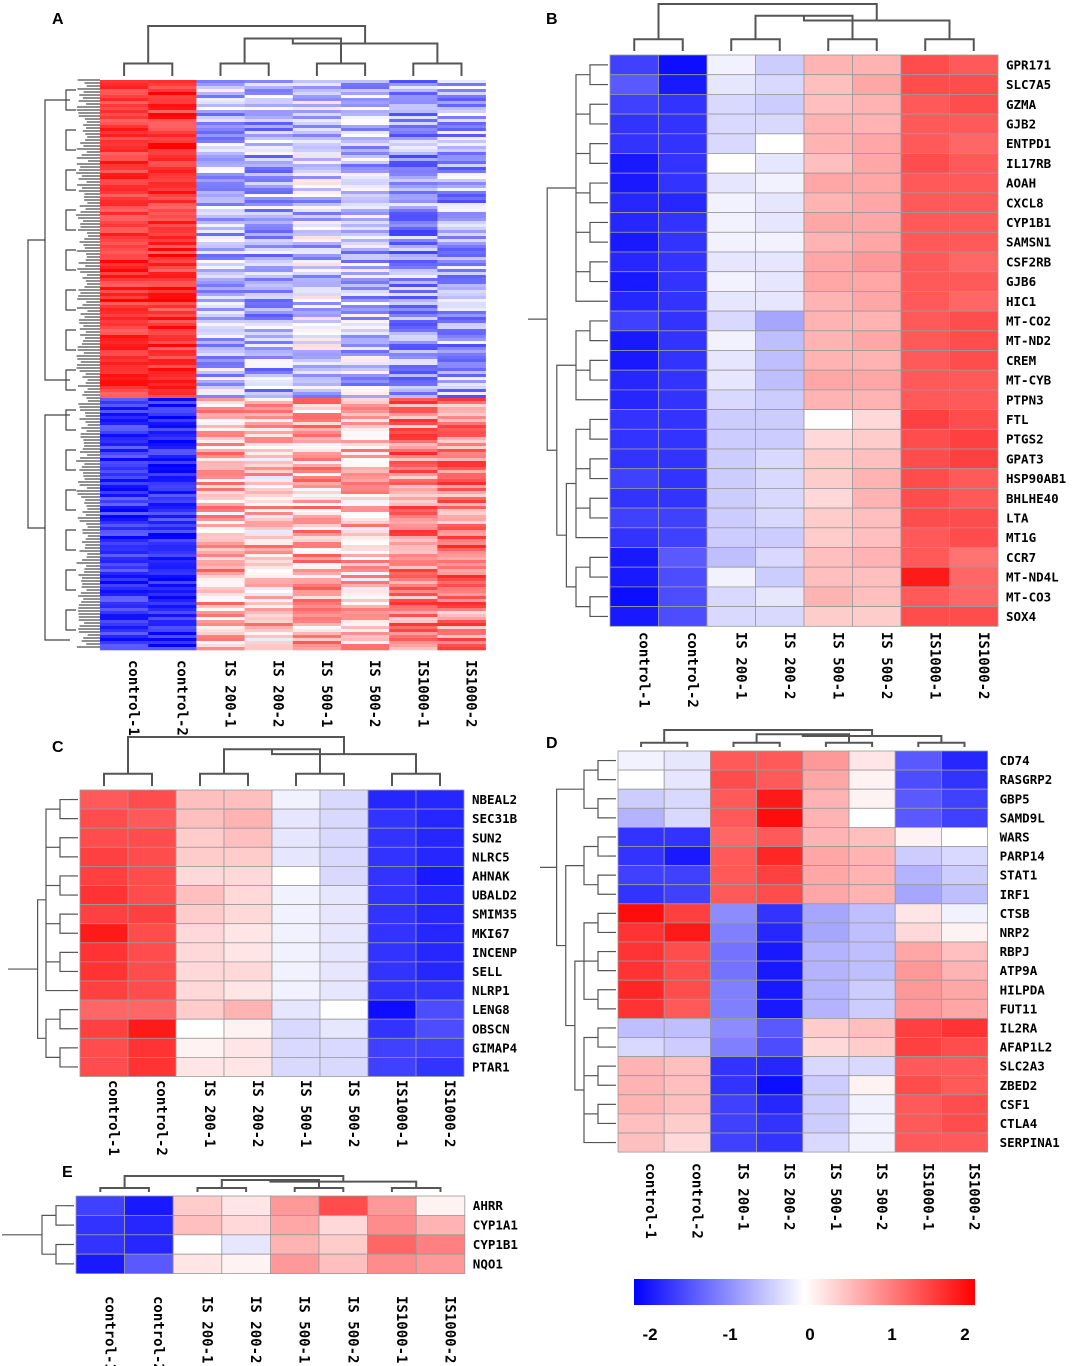 This screenshot has width=1074, height=1366. Describe the element at coordinates (495, 818) in the screenshot. I see `gene-label: SEC31B` at that location.